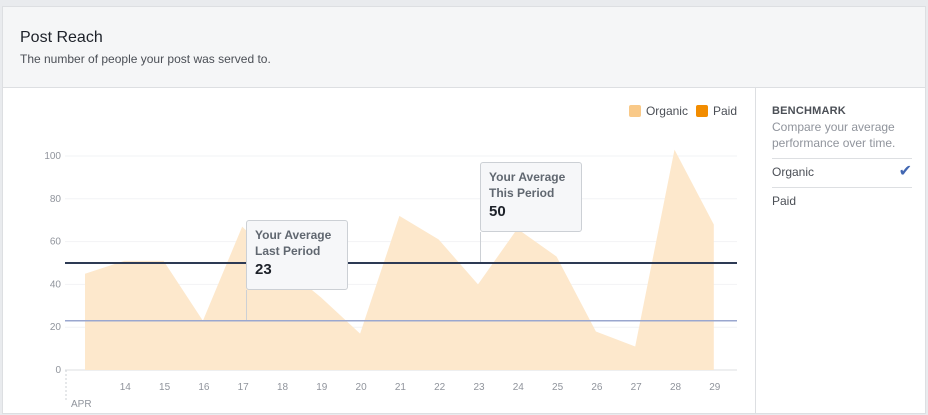 The image size is (928, 415). I want to click on legend-label-organic: Organic, so click(666, 111).